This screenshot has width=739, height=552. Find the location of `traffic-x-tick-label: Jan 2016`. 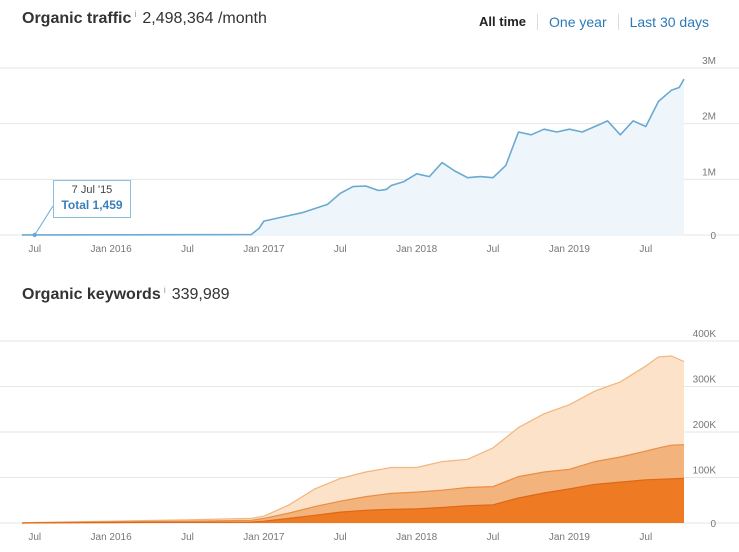

traffic-x-tick-label: Jan 2016 is located at coordinates (112, 249).